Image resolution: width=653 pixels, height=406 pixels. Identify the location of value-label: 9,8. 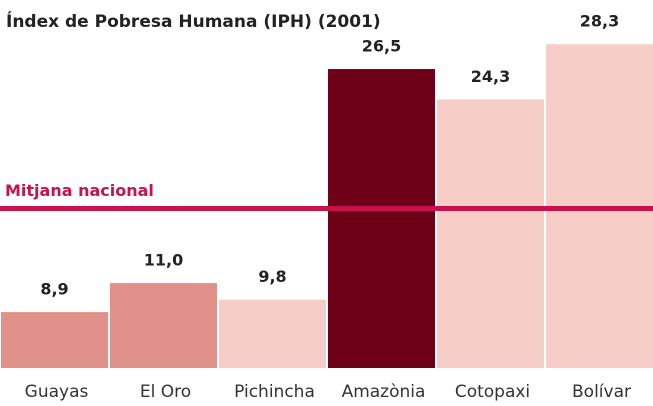
(272, 276).